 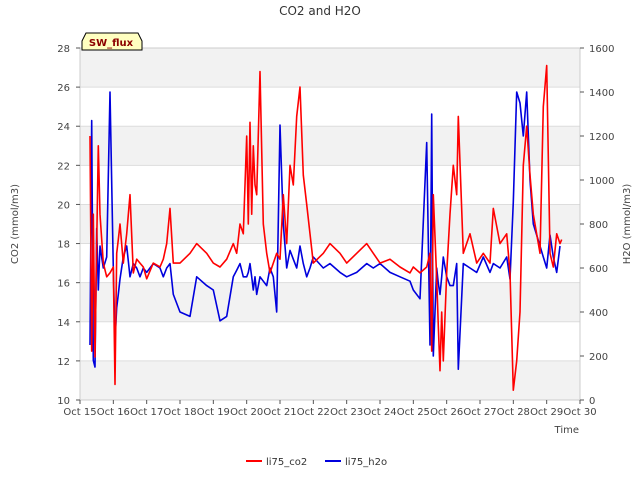 What do you see at coordinates (63, 284) in the screenshot?
I see `y-tick-label-left: 16` at bounding box center [63, 284].